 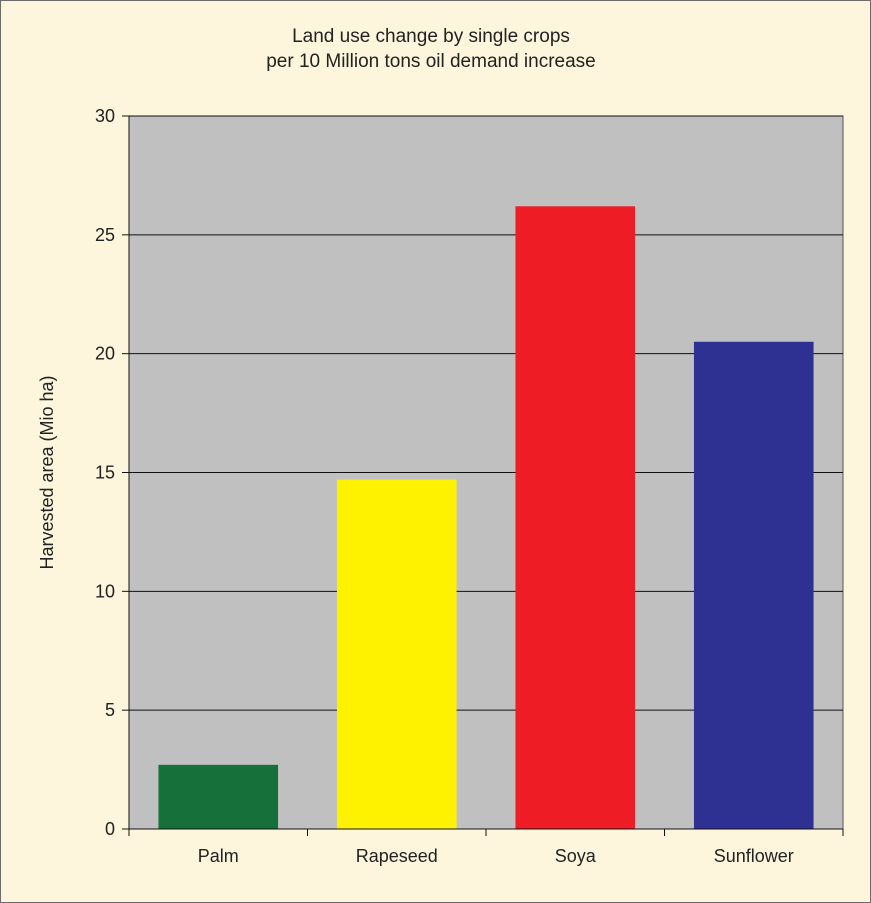 What do you see at coordinates (47, 472) in the screenshot?
I see `y-axis-label: Harvested area (Mio ha)` at bounding box center [47, 472].